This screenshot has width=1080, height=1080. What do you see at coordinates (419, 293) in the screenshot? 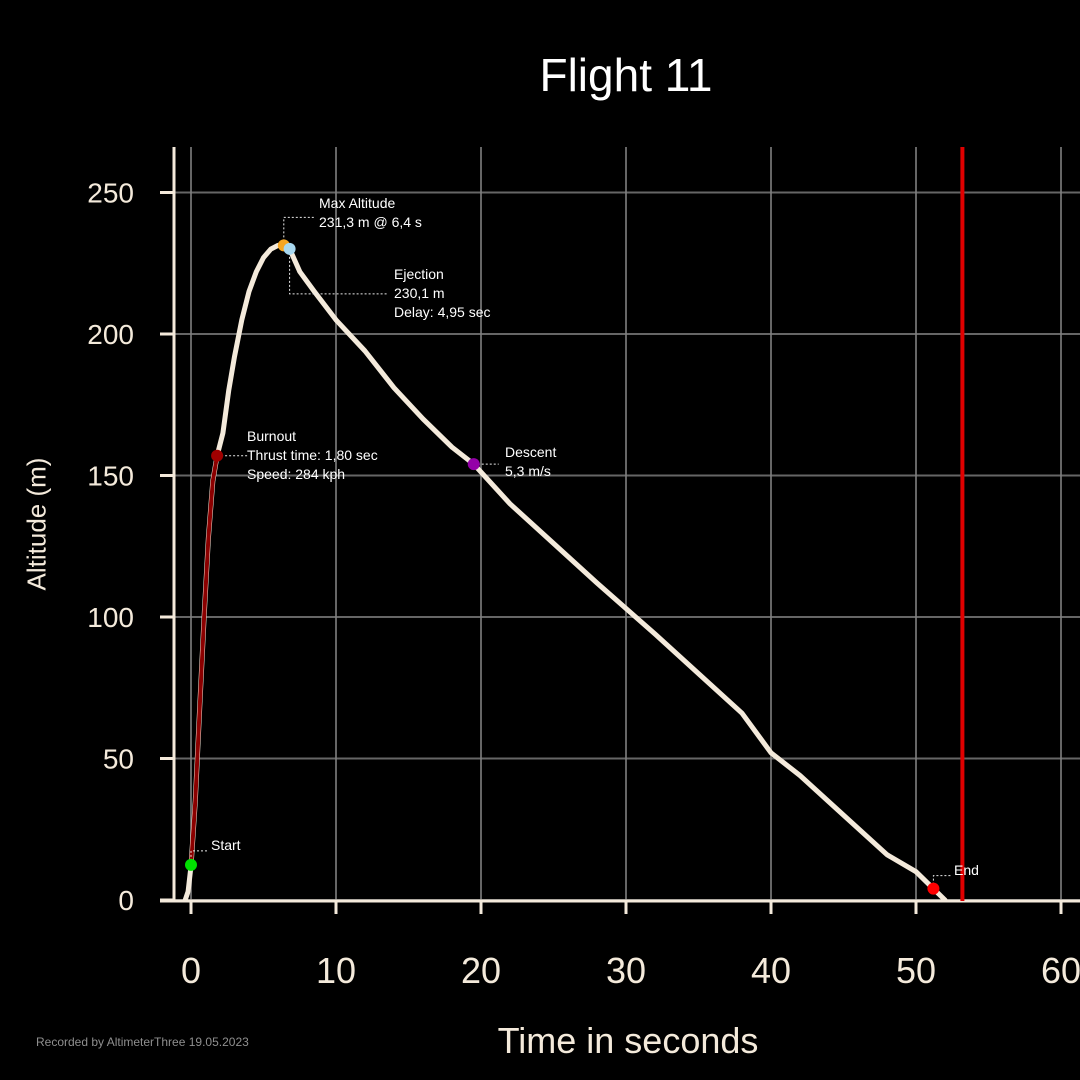
I see `ejection-label-1: 230,1 m` at bounding box center [419, 293].